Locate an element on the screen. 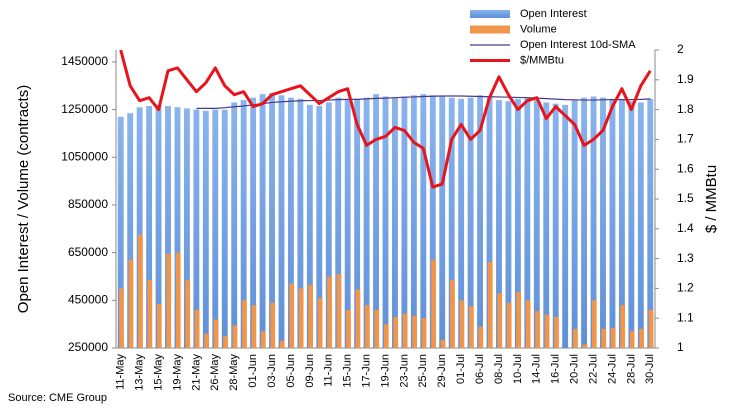 The width and height of the screenshot is (730, 417). x-tick-label: 28-Jul is located at coordinates (631, 369).